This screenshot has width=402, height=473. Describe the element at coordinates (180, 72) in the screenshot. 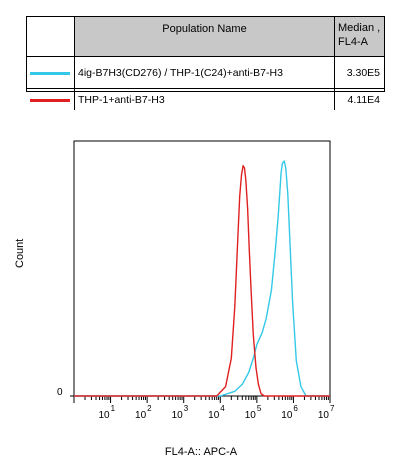

I see `legend-name: 4ig-B7H3(CD276) / THP-1(C24)+anti-B7-H3` at that location.